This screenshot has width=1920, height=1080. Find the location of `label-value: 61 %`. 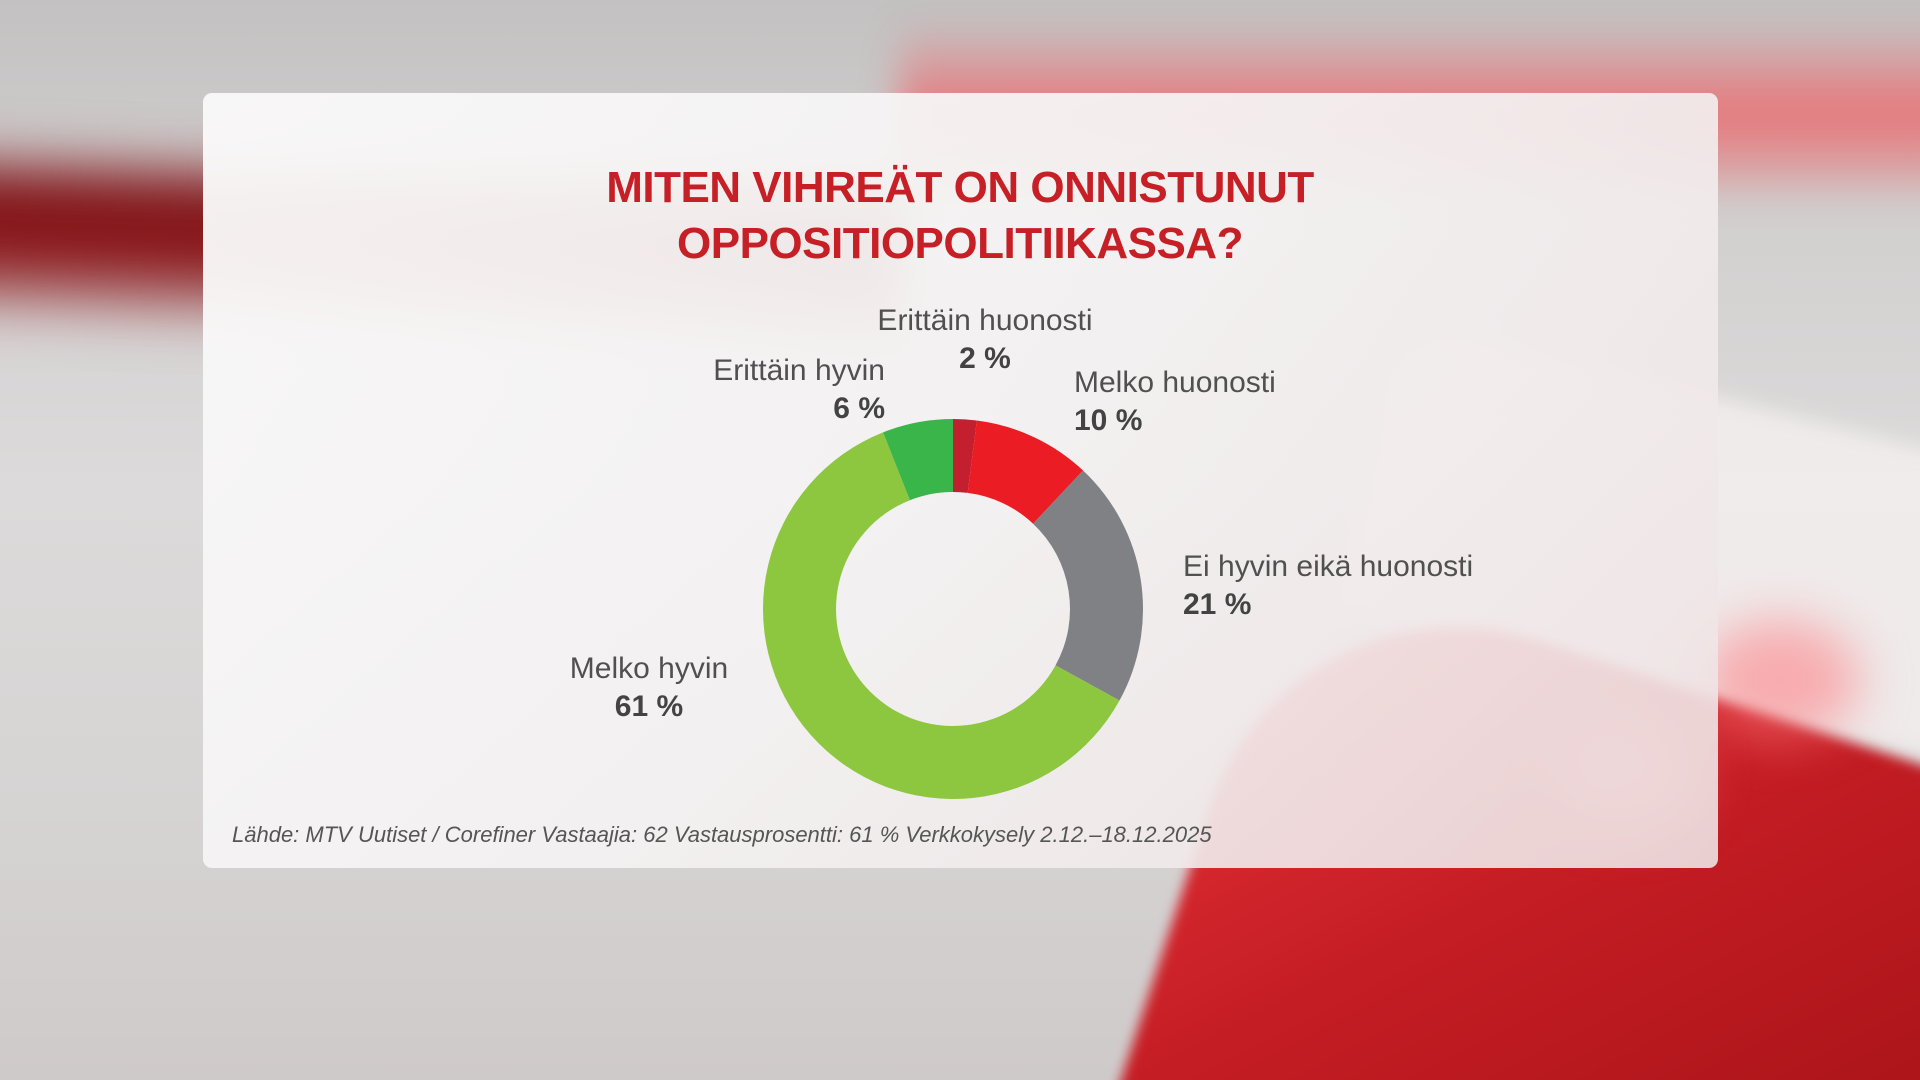

label-value: 61 % is located at coordinates (649, 706).